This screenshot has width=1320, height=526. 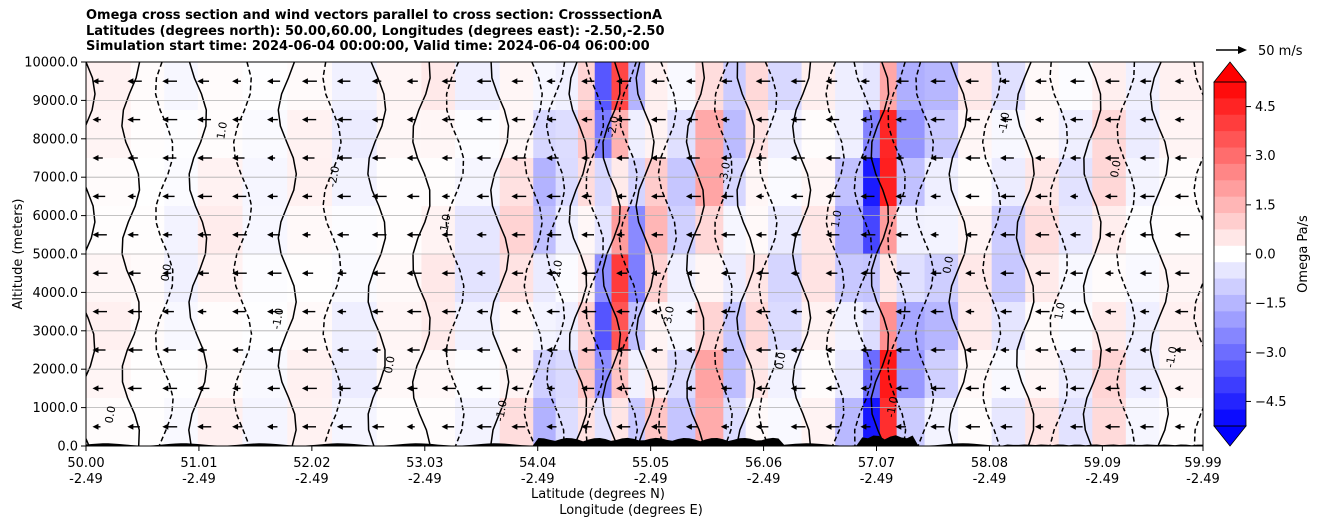 What do you see at coordinates (1280, 51) in the screenshot?
I see `quiver-key-label: 50 m/s` at bounding box center [1280, 51].